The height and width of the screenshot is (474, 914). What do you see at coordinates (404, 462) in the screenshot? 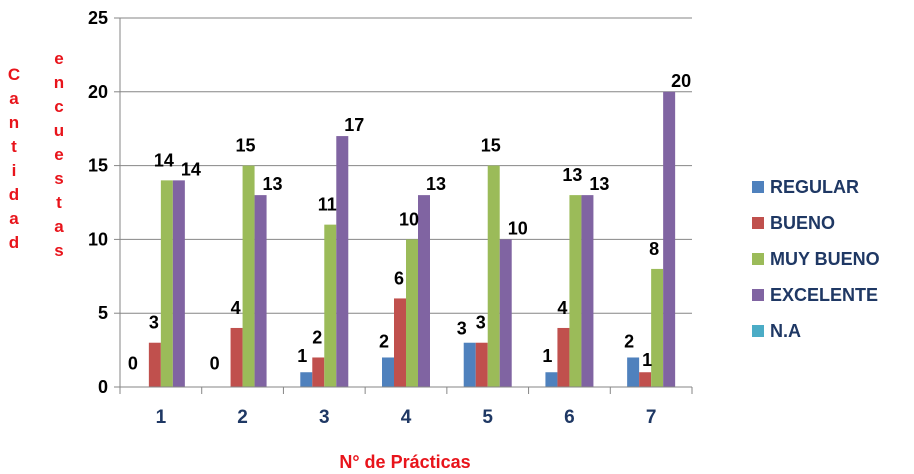
I see `x-axis-label: N° de Prácticas` at bounding box center [404, 462].